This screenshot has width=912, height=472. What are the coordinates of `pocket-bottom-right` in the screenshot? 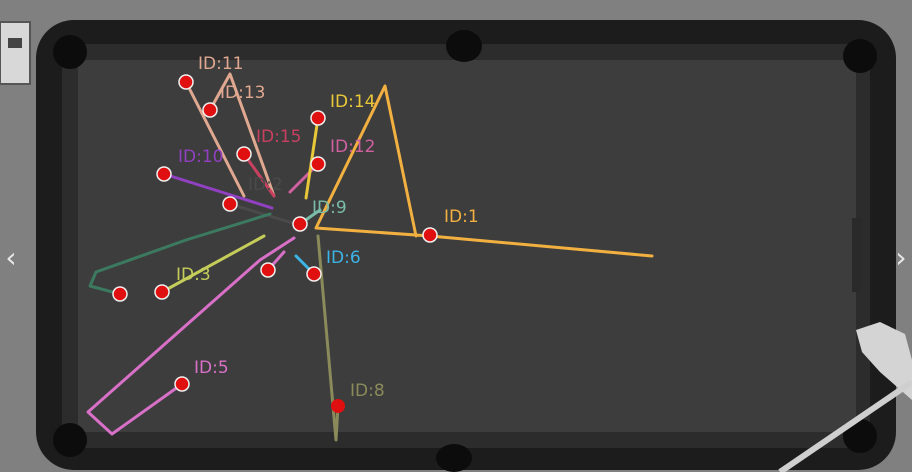 It's located at (860, 436).